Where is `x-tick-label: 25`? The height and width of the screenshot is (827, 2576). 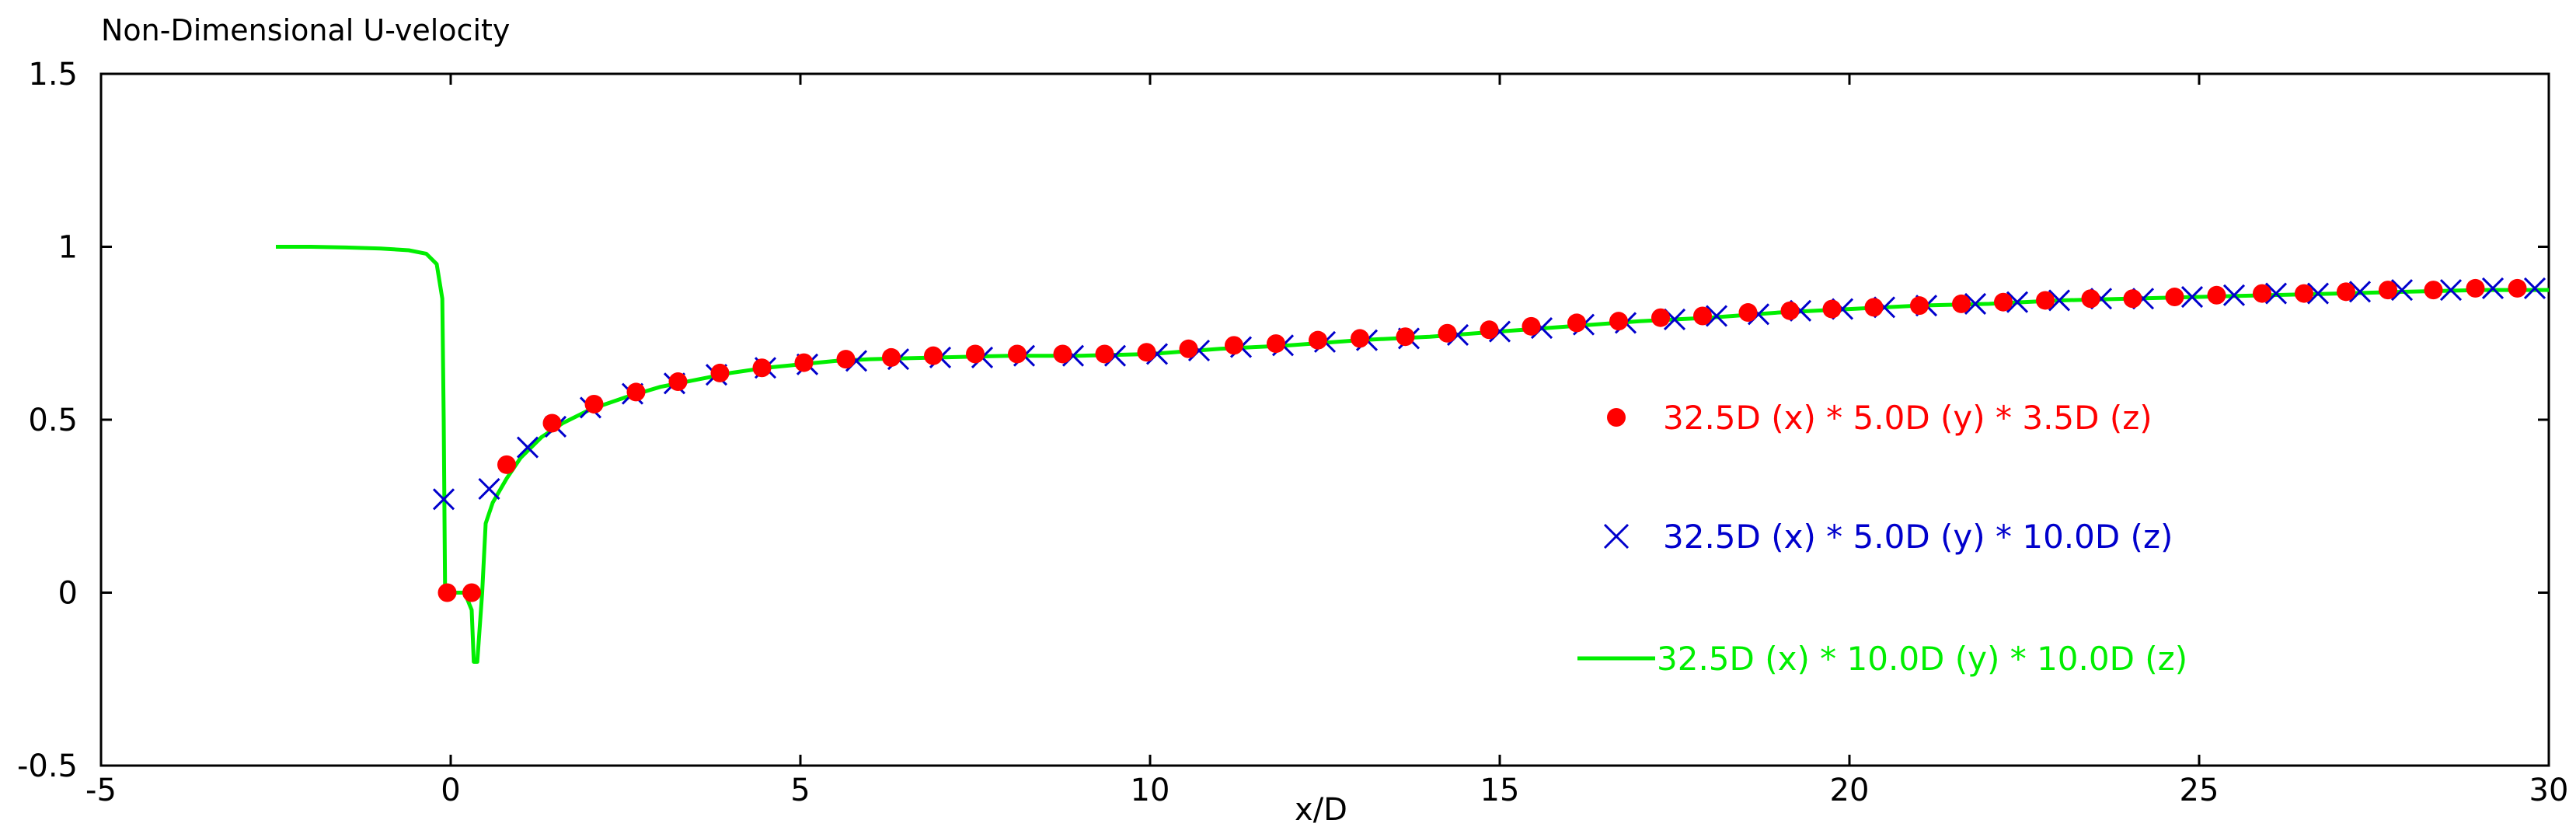 x-tick-label: 25 is located at coordinates (2199, 790).